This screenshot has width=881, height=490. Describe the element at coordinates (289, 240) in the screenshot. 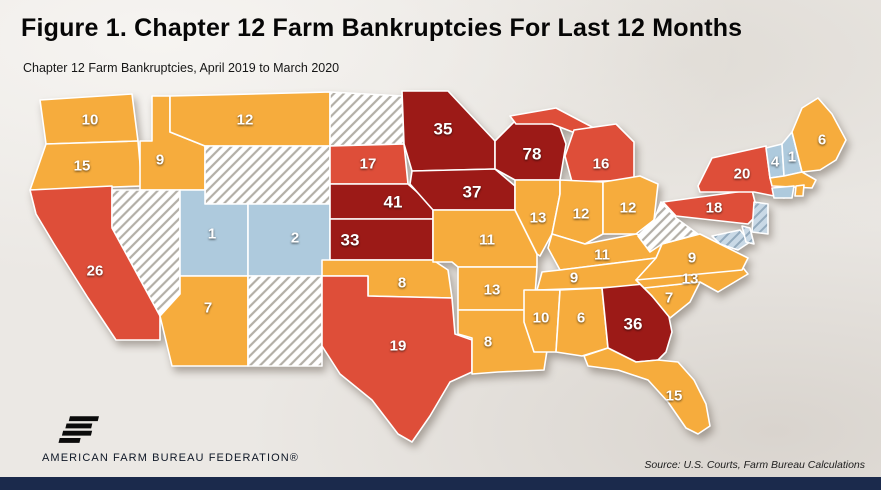

I see `state-CO` at that location.